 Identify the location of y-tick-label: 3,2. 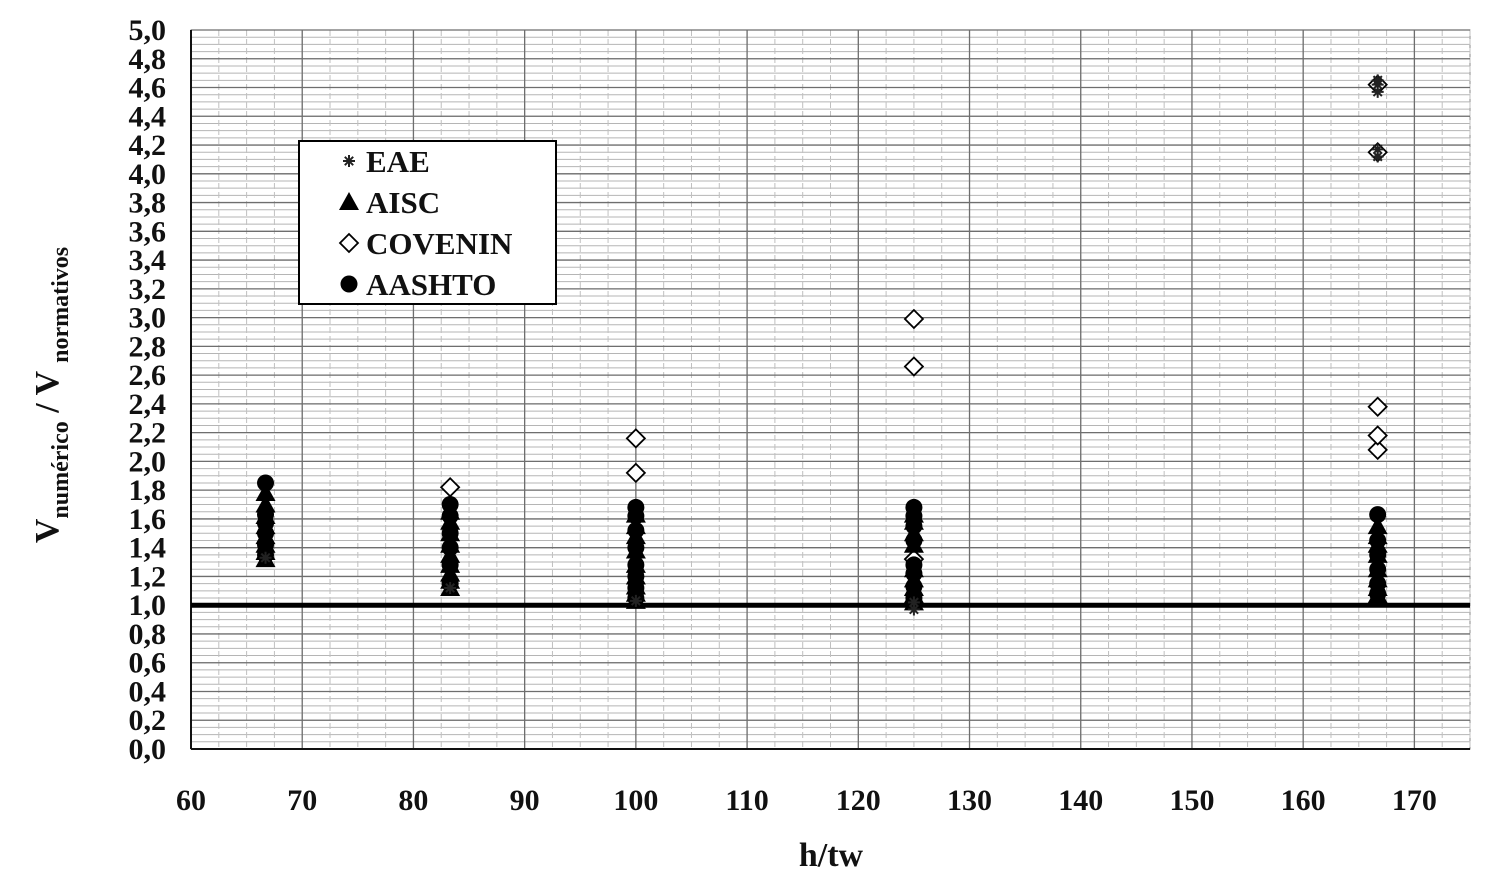
(148, 289).